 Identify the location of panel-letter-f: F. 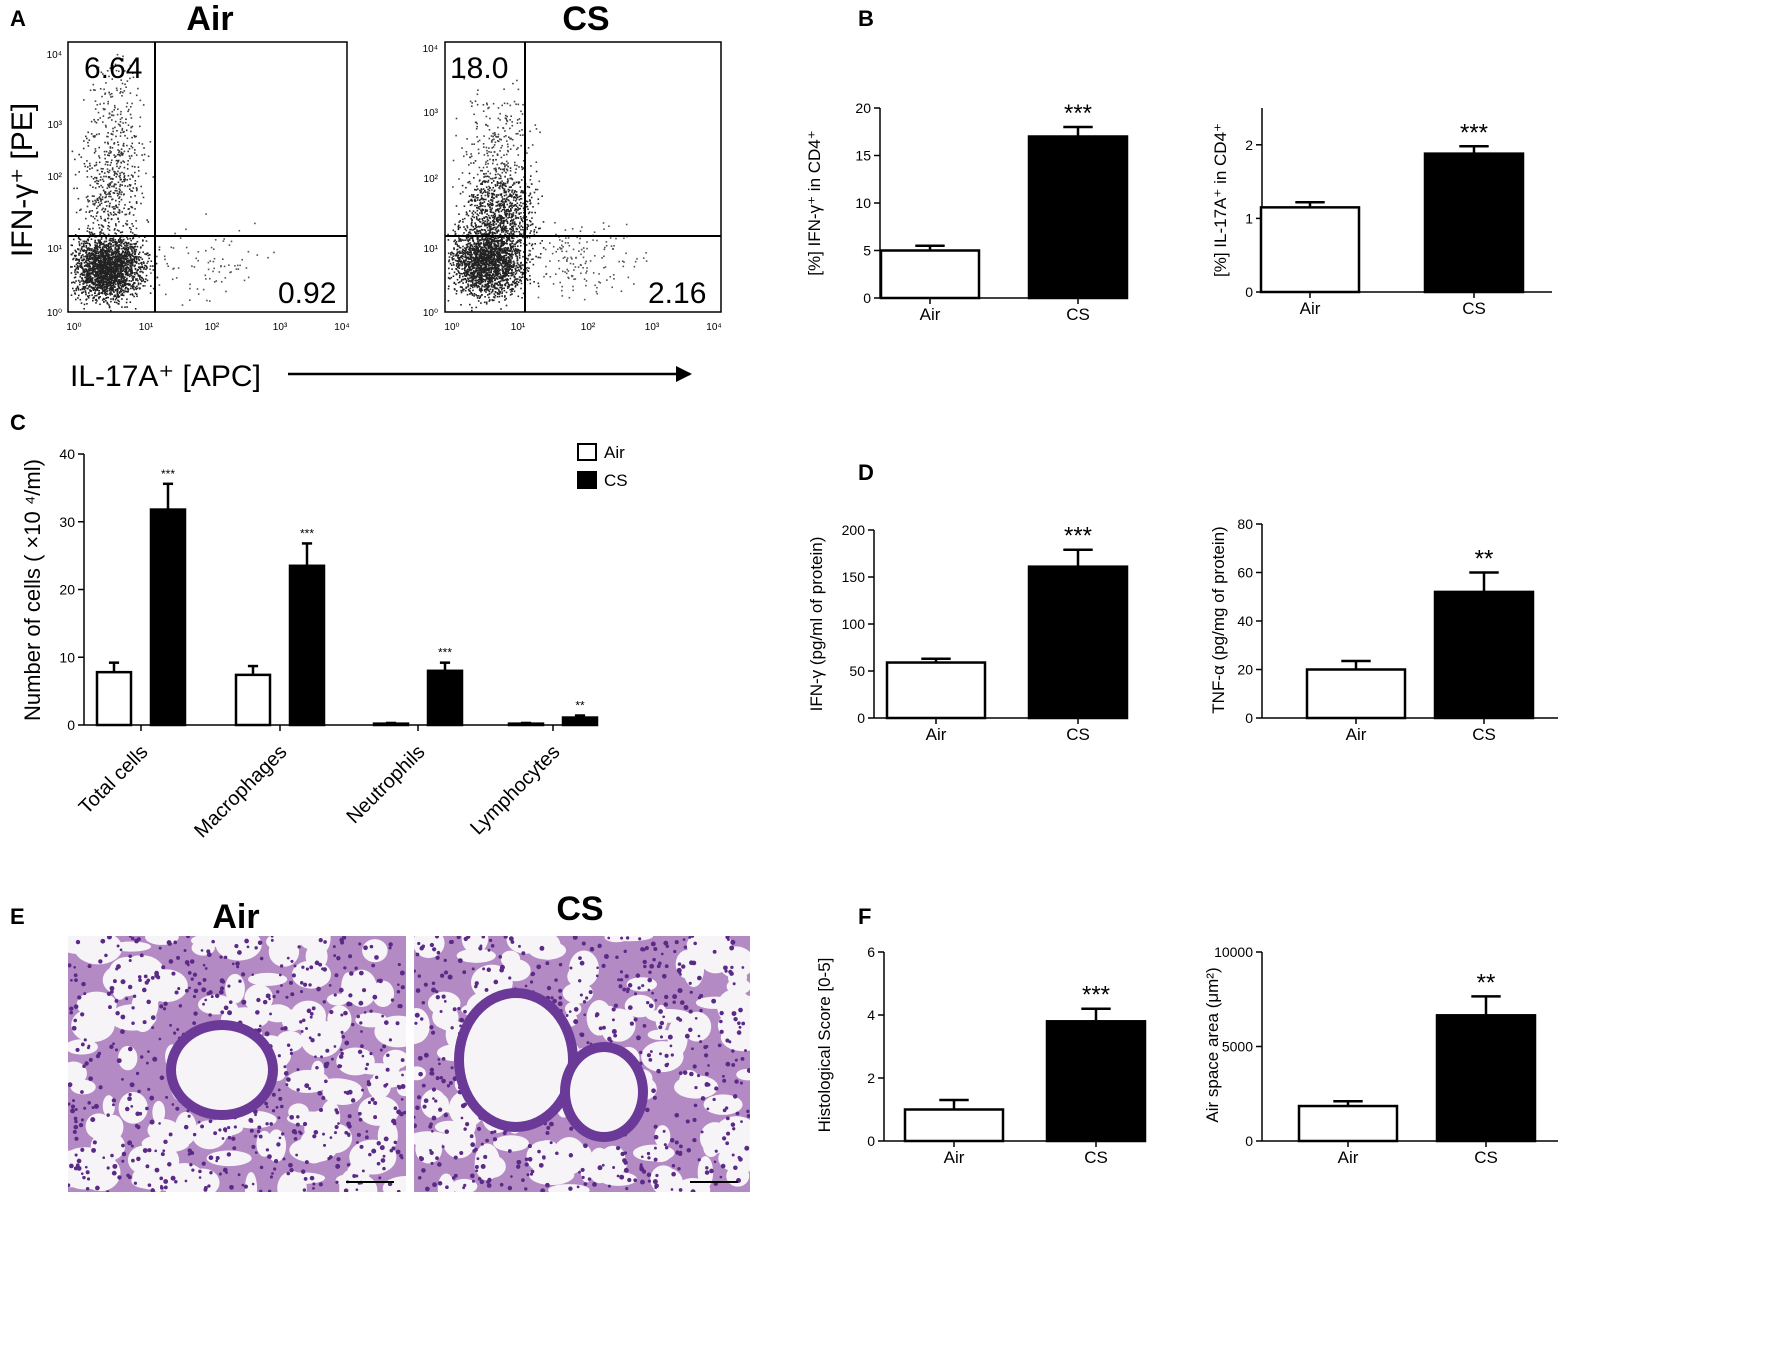
(864, 916).